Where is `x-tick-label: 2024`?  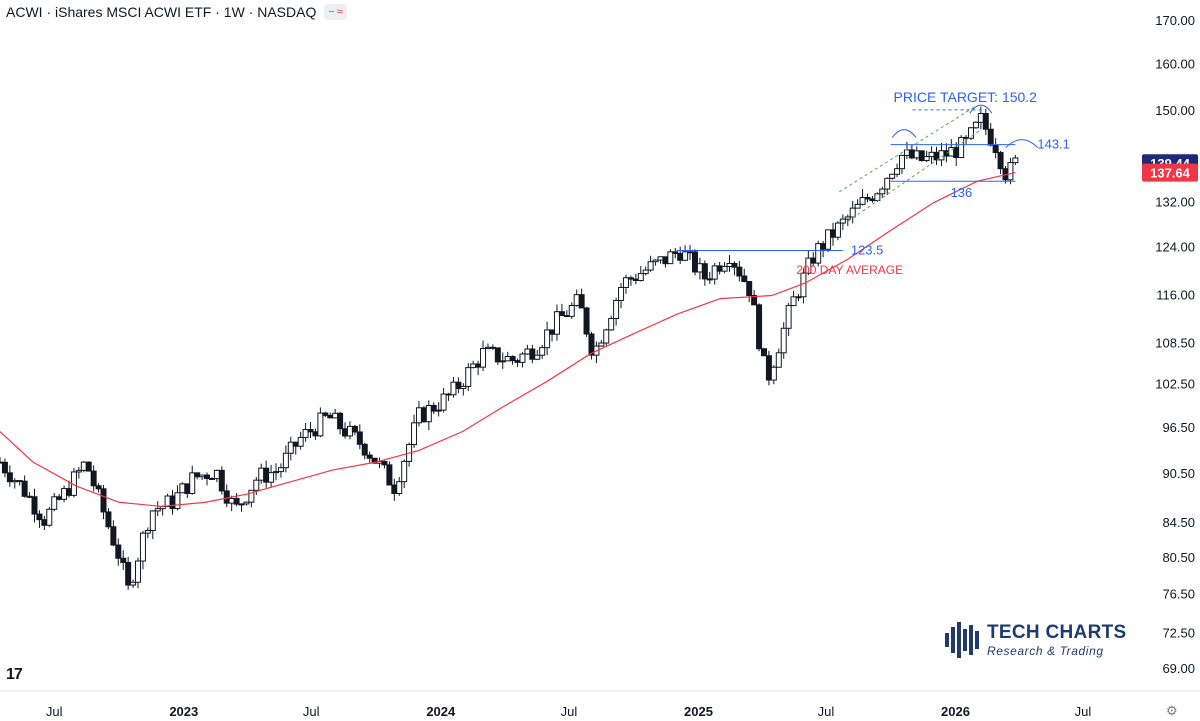 x-tick-label: 2024 is located at coordinates (441, 711).